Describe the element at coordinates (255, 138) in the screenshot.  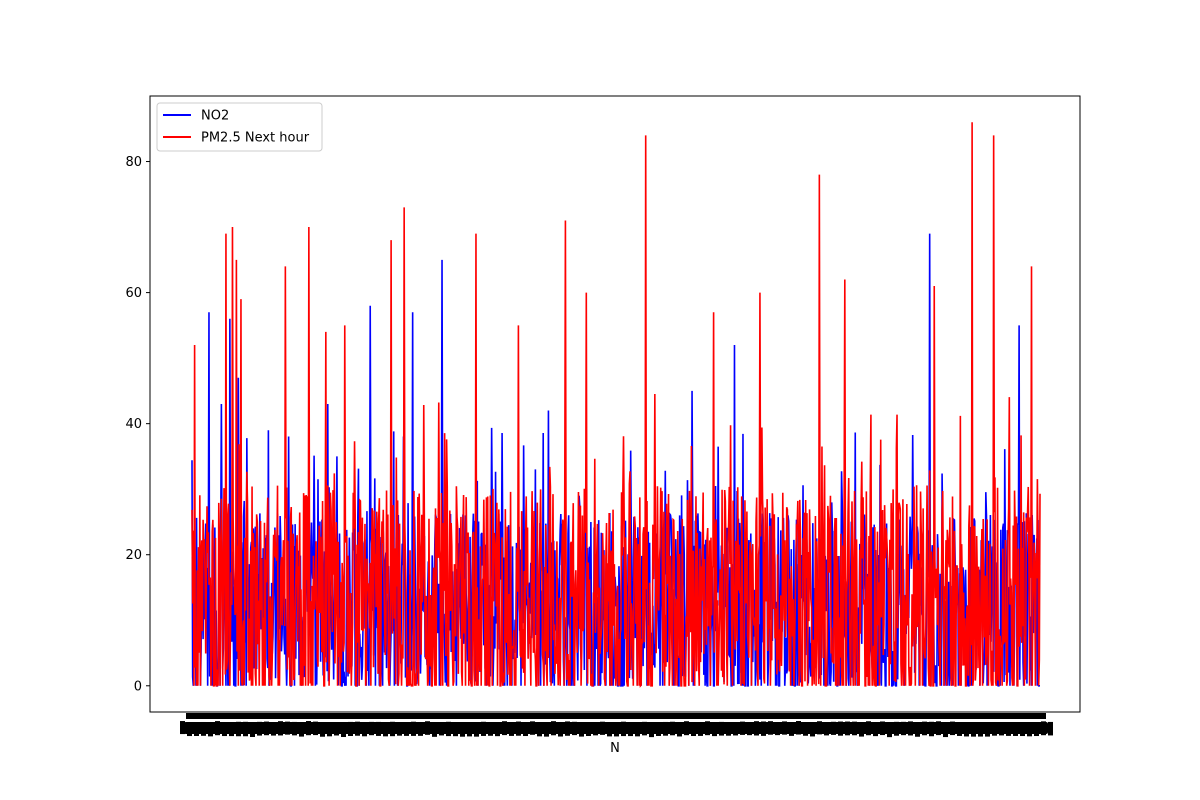
I see `legend-label: PM2.5 Next hour` at that location.